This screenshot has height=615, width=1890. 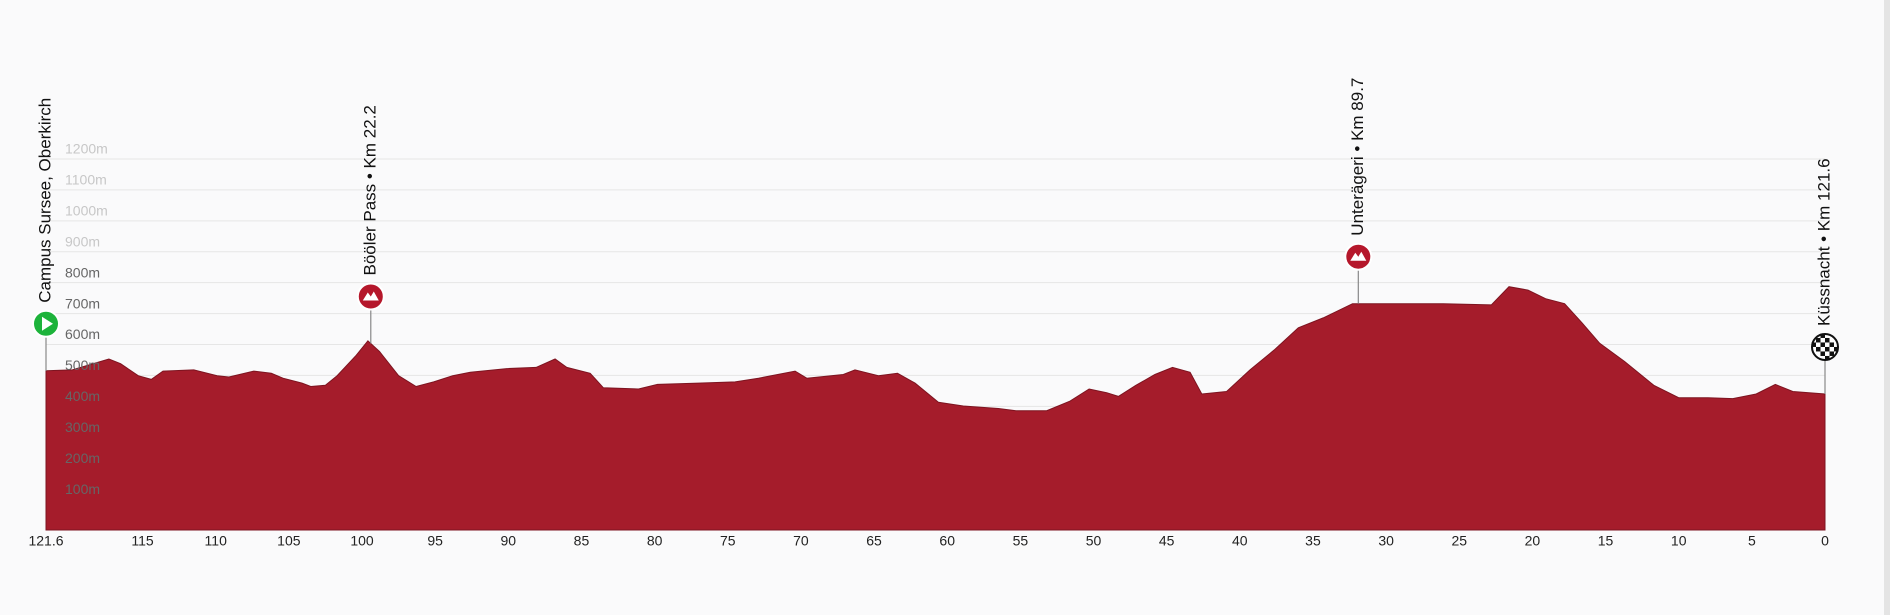 I want to click on x-tick-label: 5, so click(x=1752, y=541).